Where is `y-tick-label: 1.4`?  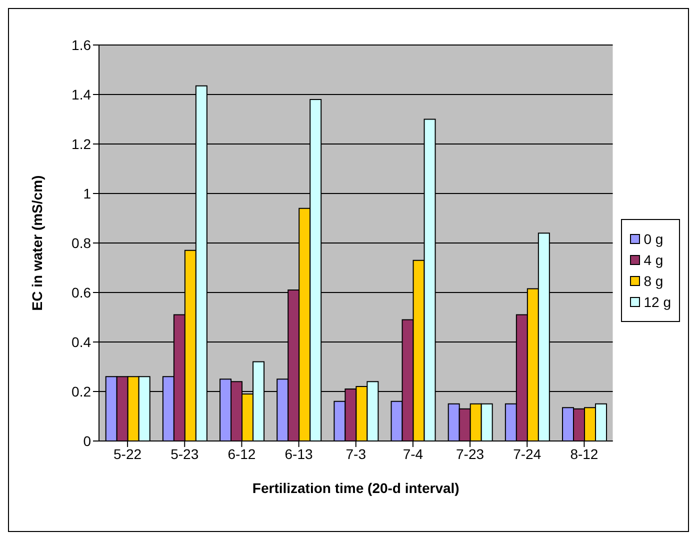 y-tick-label: 1.4 is located at coordinates (82, 94).